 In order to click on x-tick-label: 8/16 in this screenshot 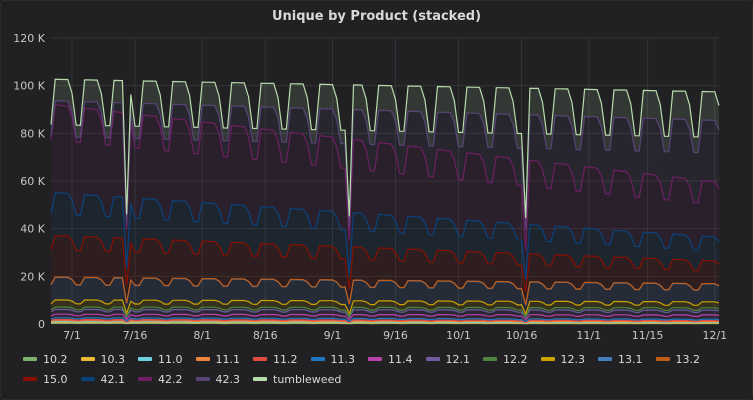, I will do `click(265, 335)`.